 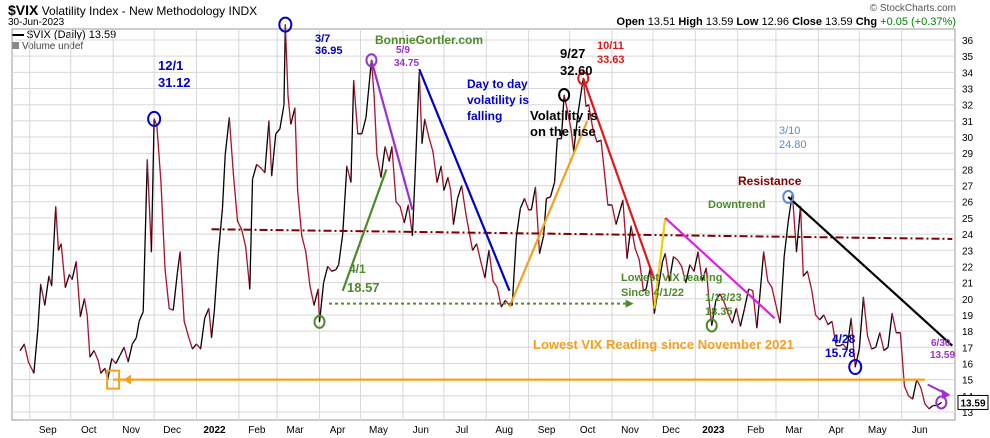 What do you see at coordinates (564, 115) in the screenshot?
I see `annotation-label: Volatility is` at bounding box center [564, 115].